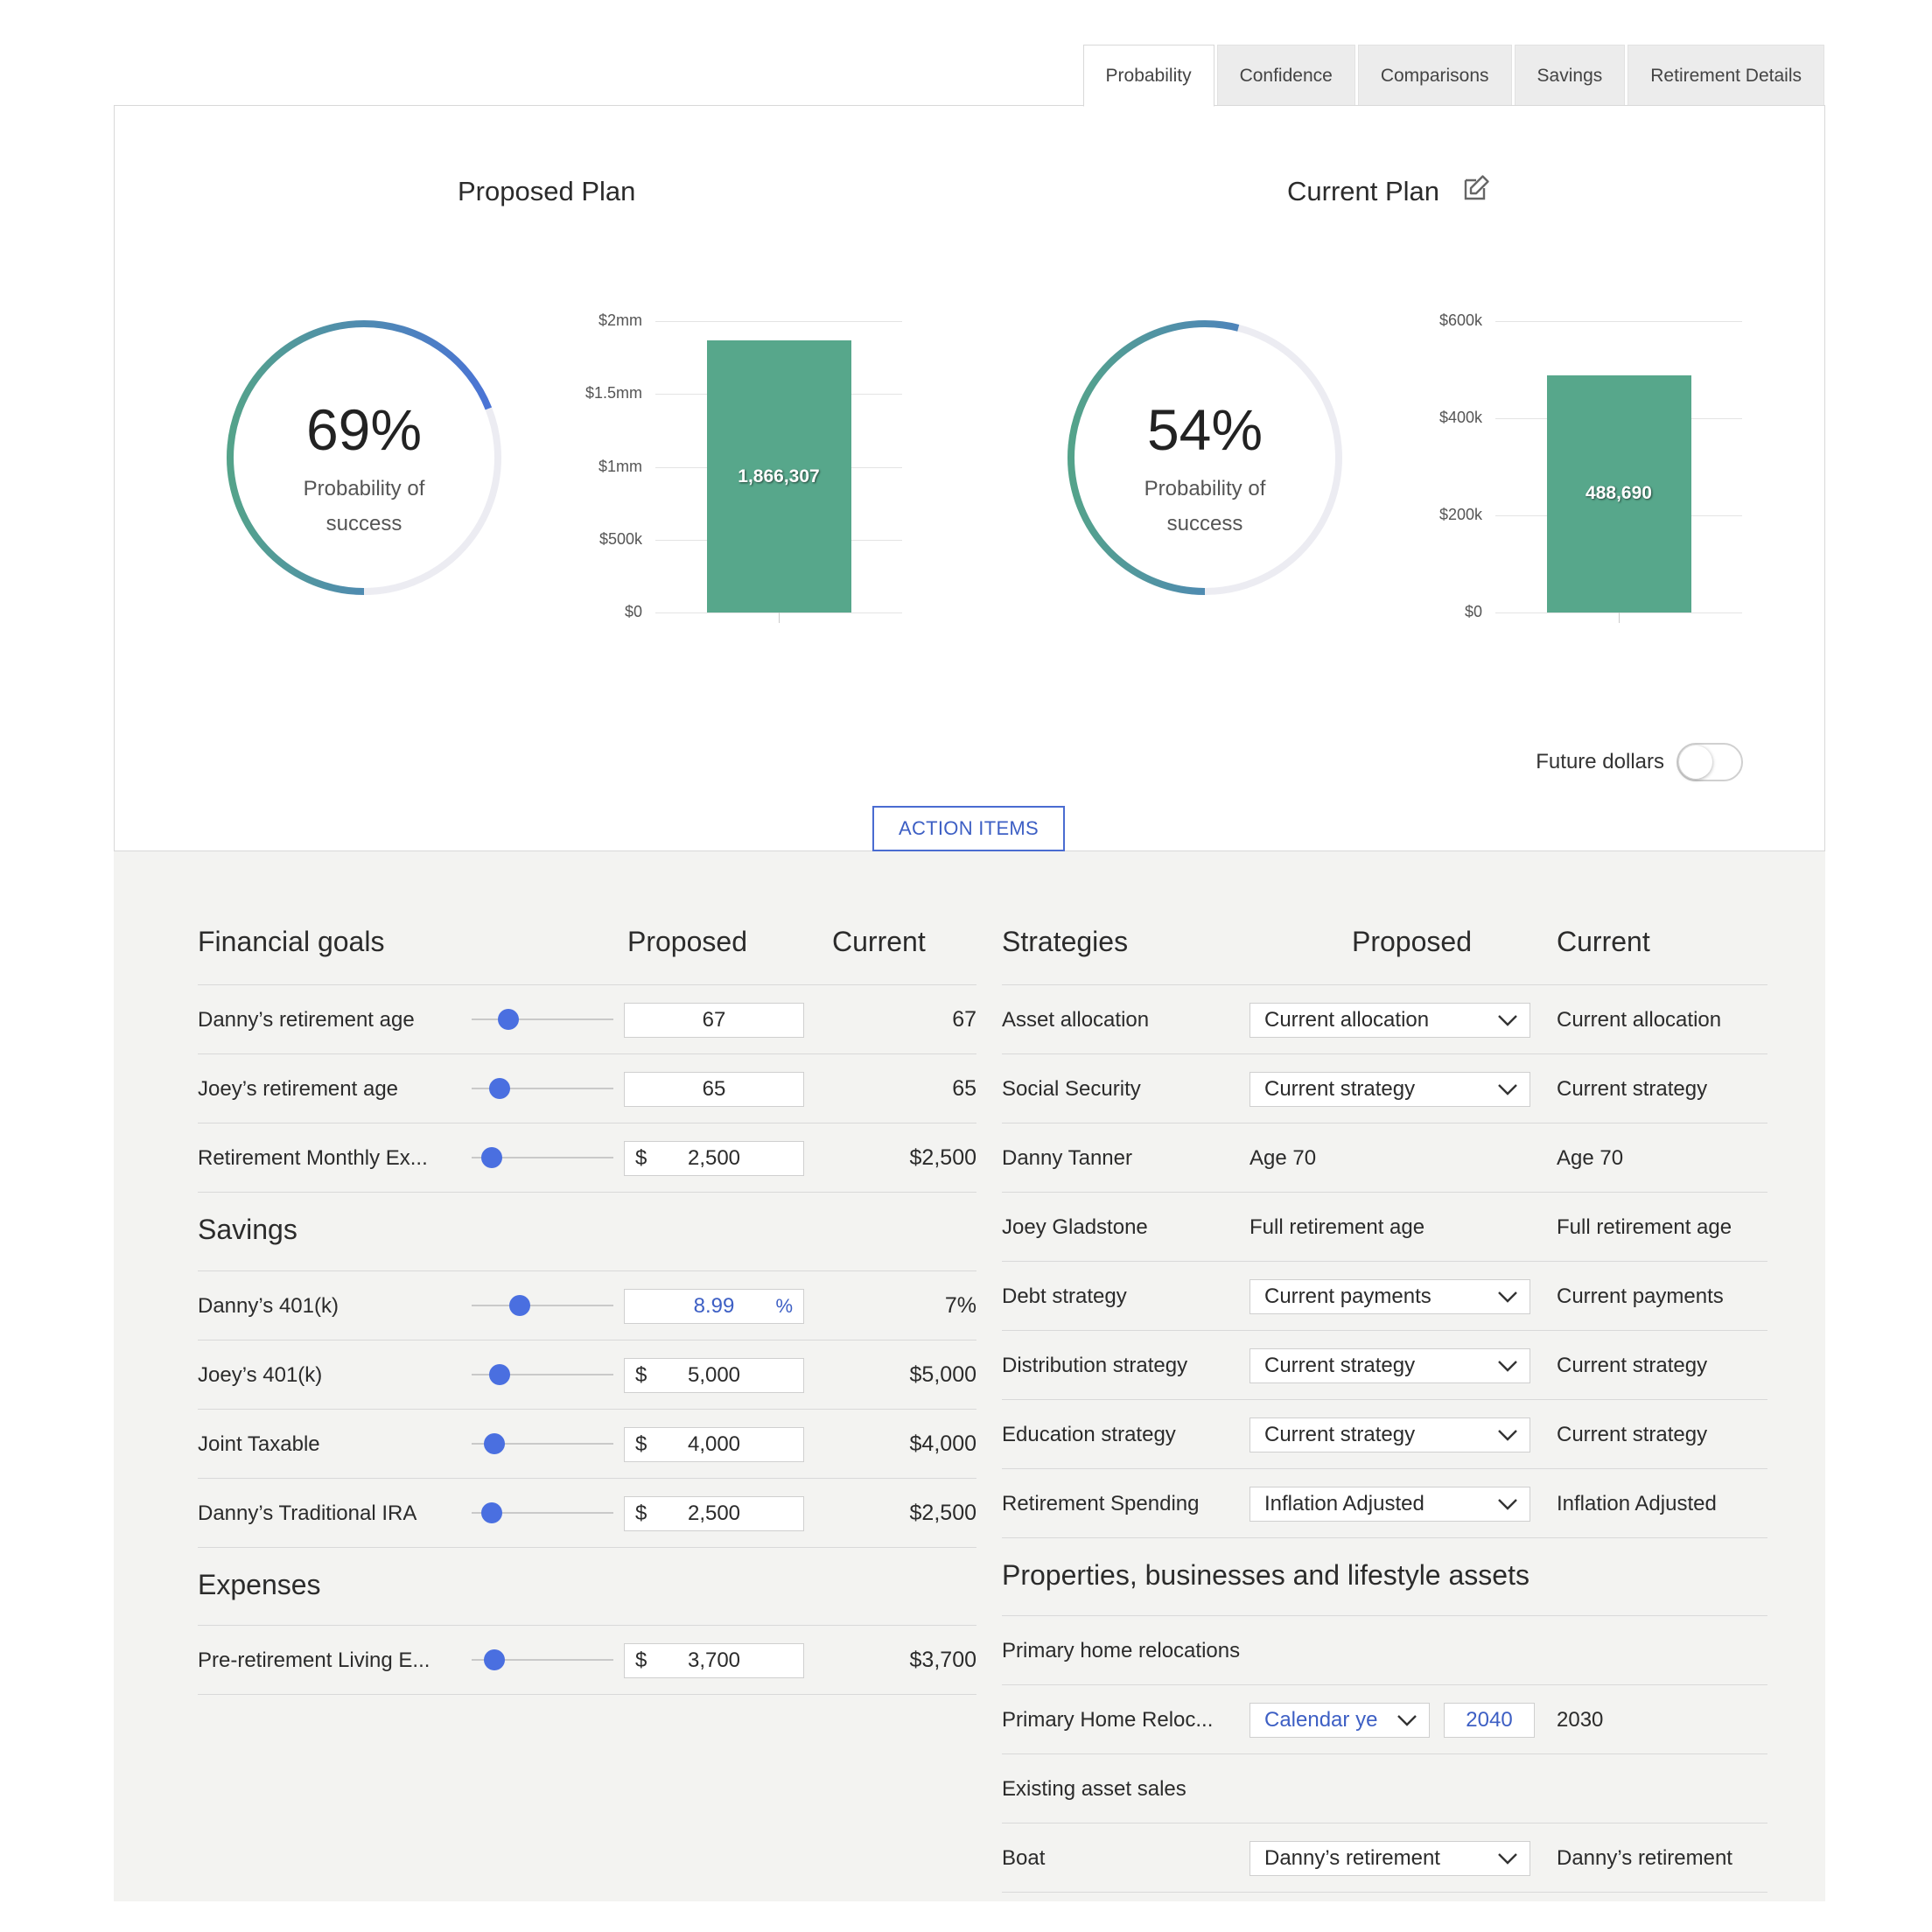 The width and height of the screenshot is (1932, 1932). What do you see at coordinates (306, 1020) in the screenshot?
I see `row-label: Danny’s retirement age` at bounding box center [306, 1020].